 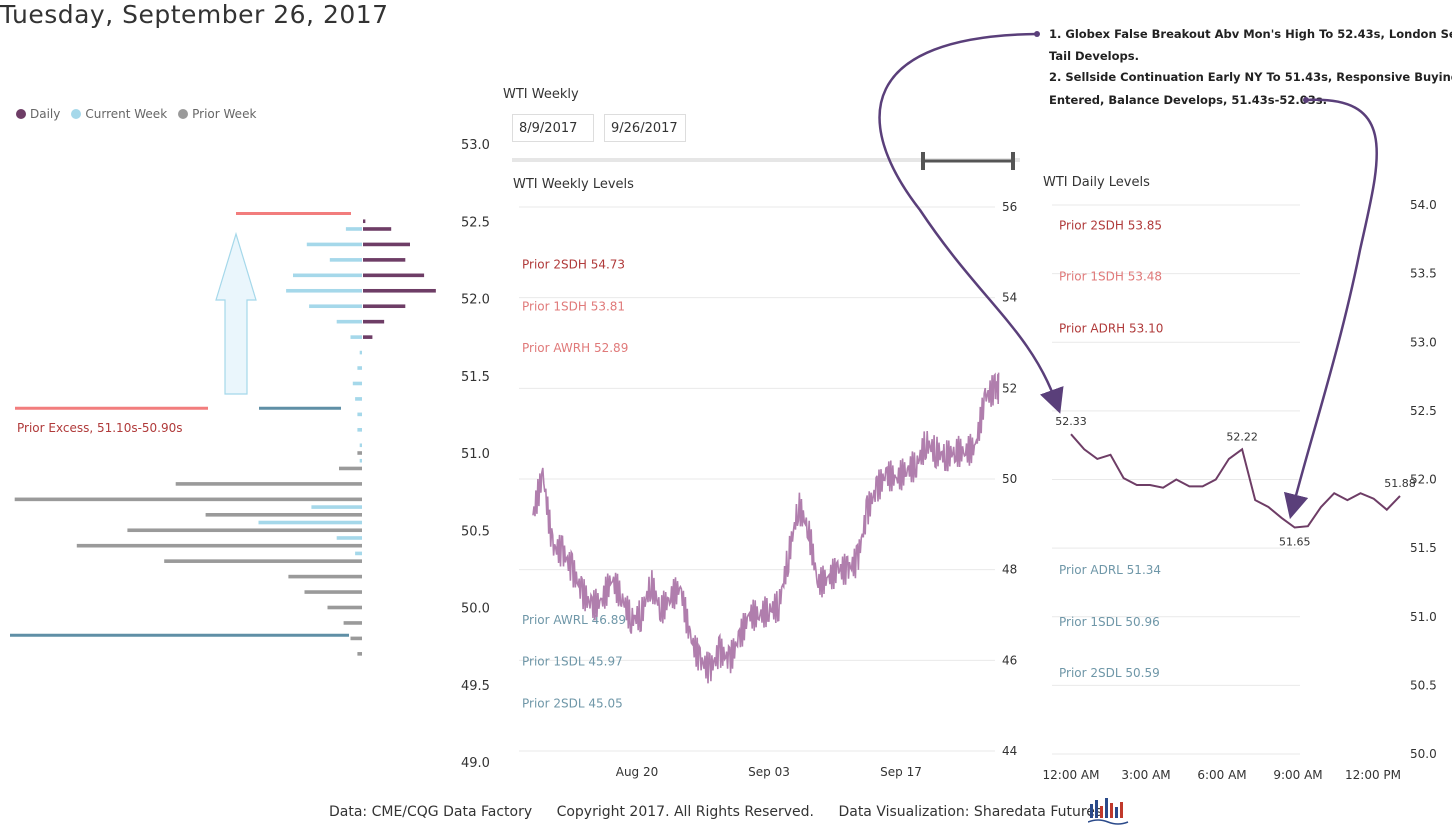 What do you see at coordinates (1009, 570) in the screenshot?
I see `y-tick-label: 48` at bounding box center [1009, 570].